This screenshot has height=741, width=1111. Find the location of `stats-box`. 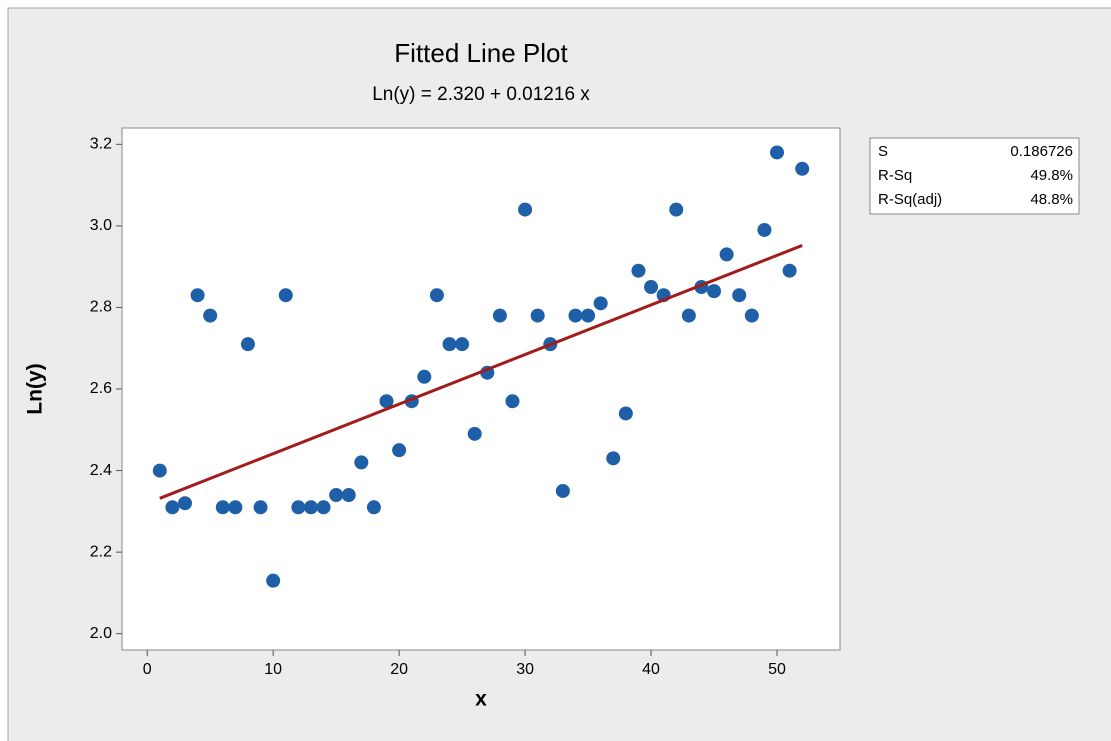

stats-box is located at coordinates (974, 176).